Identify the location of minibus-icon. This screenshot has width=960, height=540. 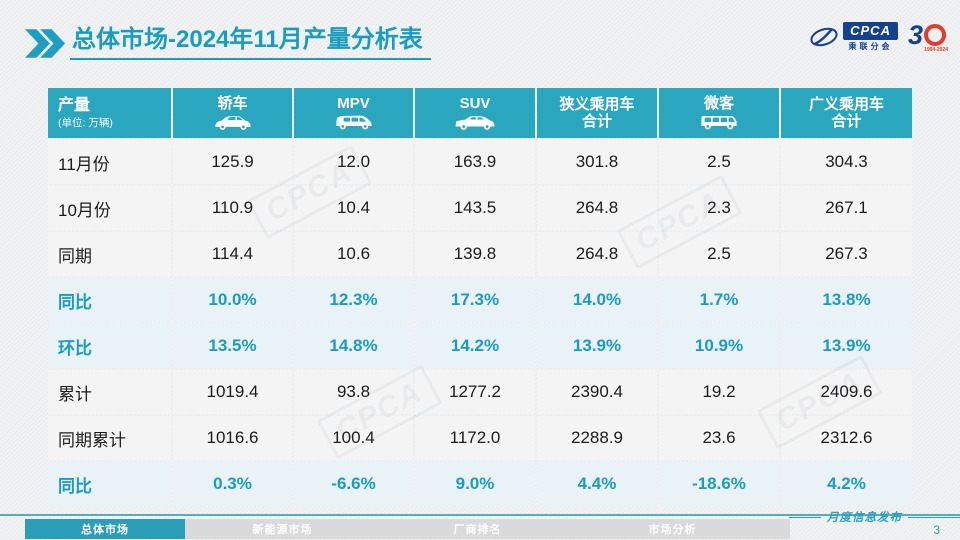
(719, 122).